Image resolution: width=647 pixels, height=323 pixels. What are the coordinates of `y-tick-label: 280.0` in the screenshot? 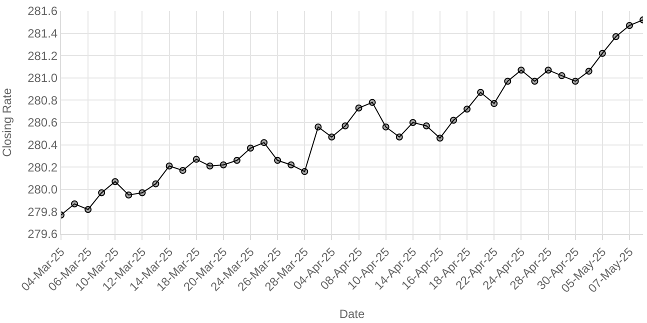 It's located at (43, 189).